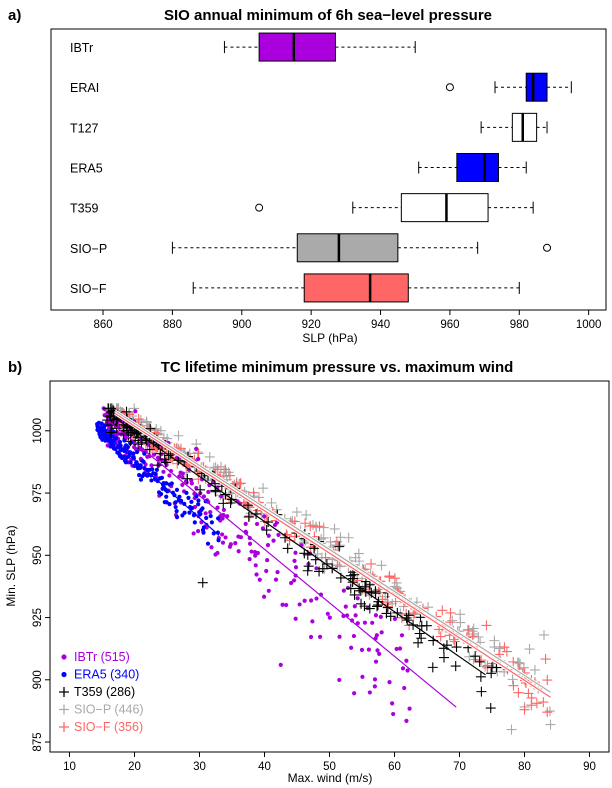 Image resolution: width=612 pixels, height=788 pixels. I want to click on x-tick-label: 920, so click(311, 325).